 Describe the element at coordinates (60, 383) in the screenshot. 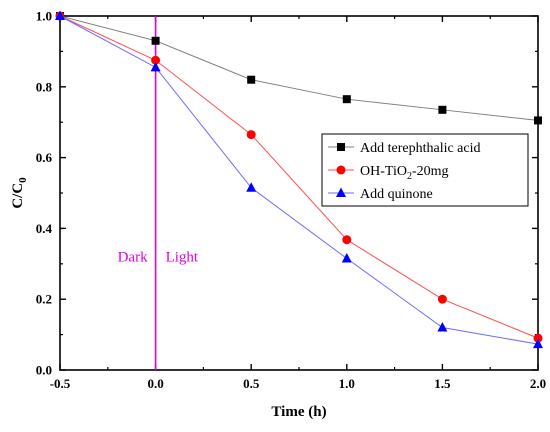

I see `x-tick-label: -0.5` at that location.